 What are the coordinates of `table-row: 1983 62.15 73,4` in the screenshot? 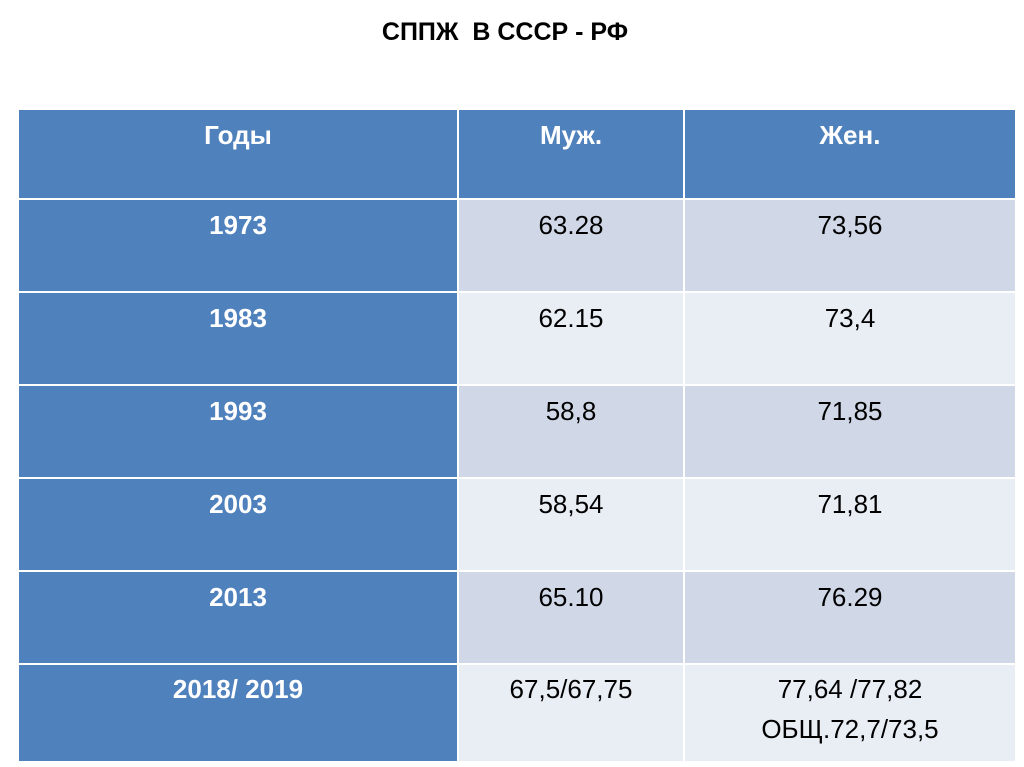 It's located at (517, 338).